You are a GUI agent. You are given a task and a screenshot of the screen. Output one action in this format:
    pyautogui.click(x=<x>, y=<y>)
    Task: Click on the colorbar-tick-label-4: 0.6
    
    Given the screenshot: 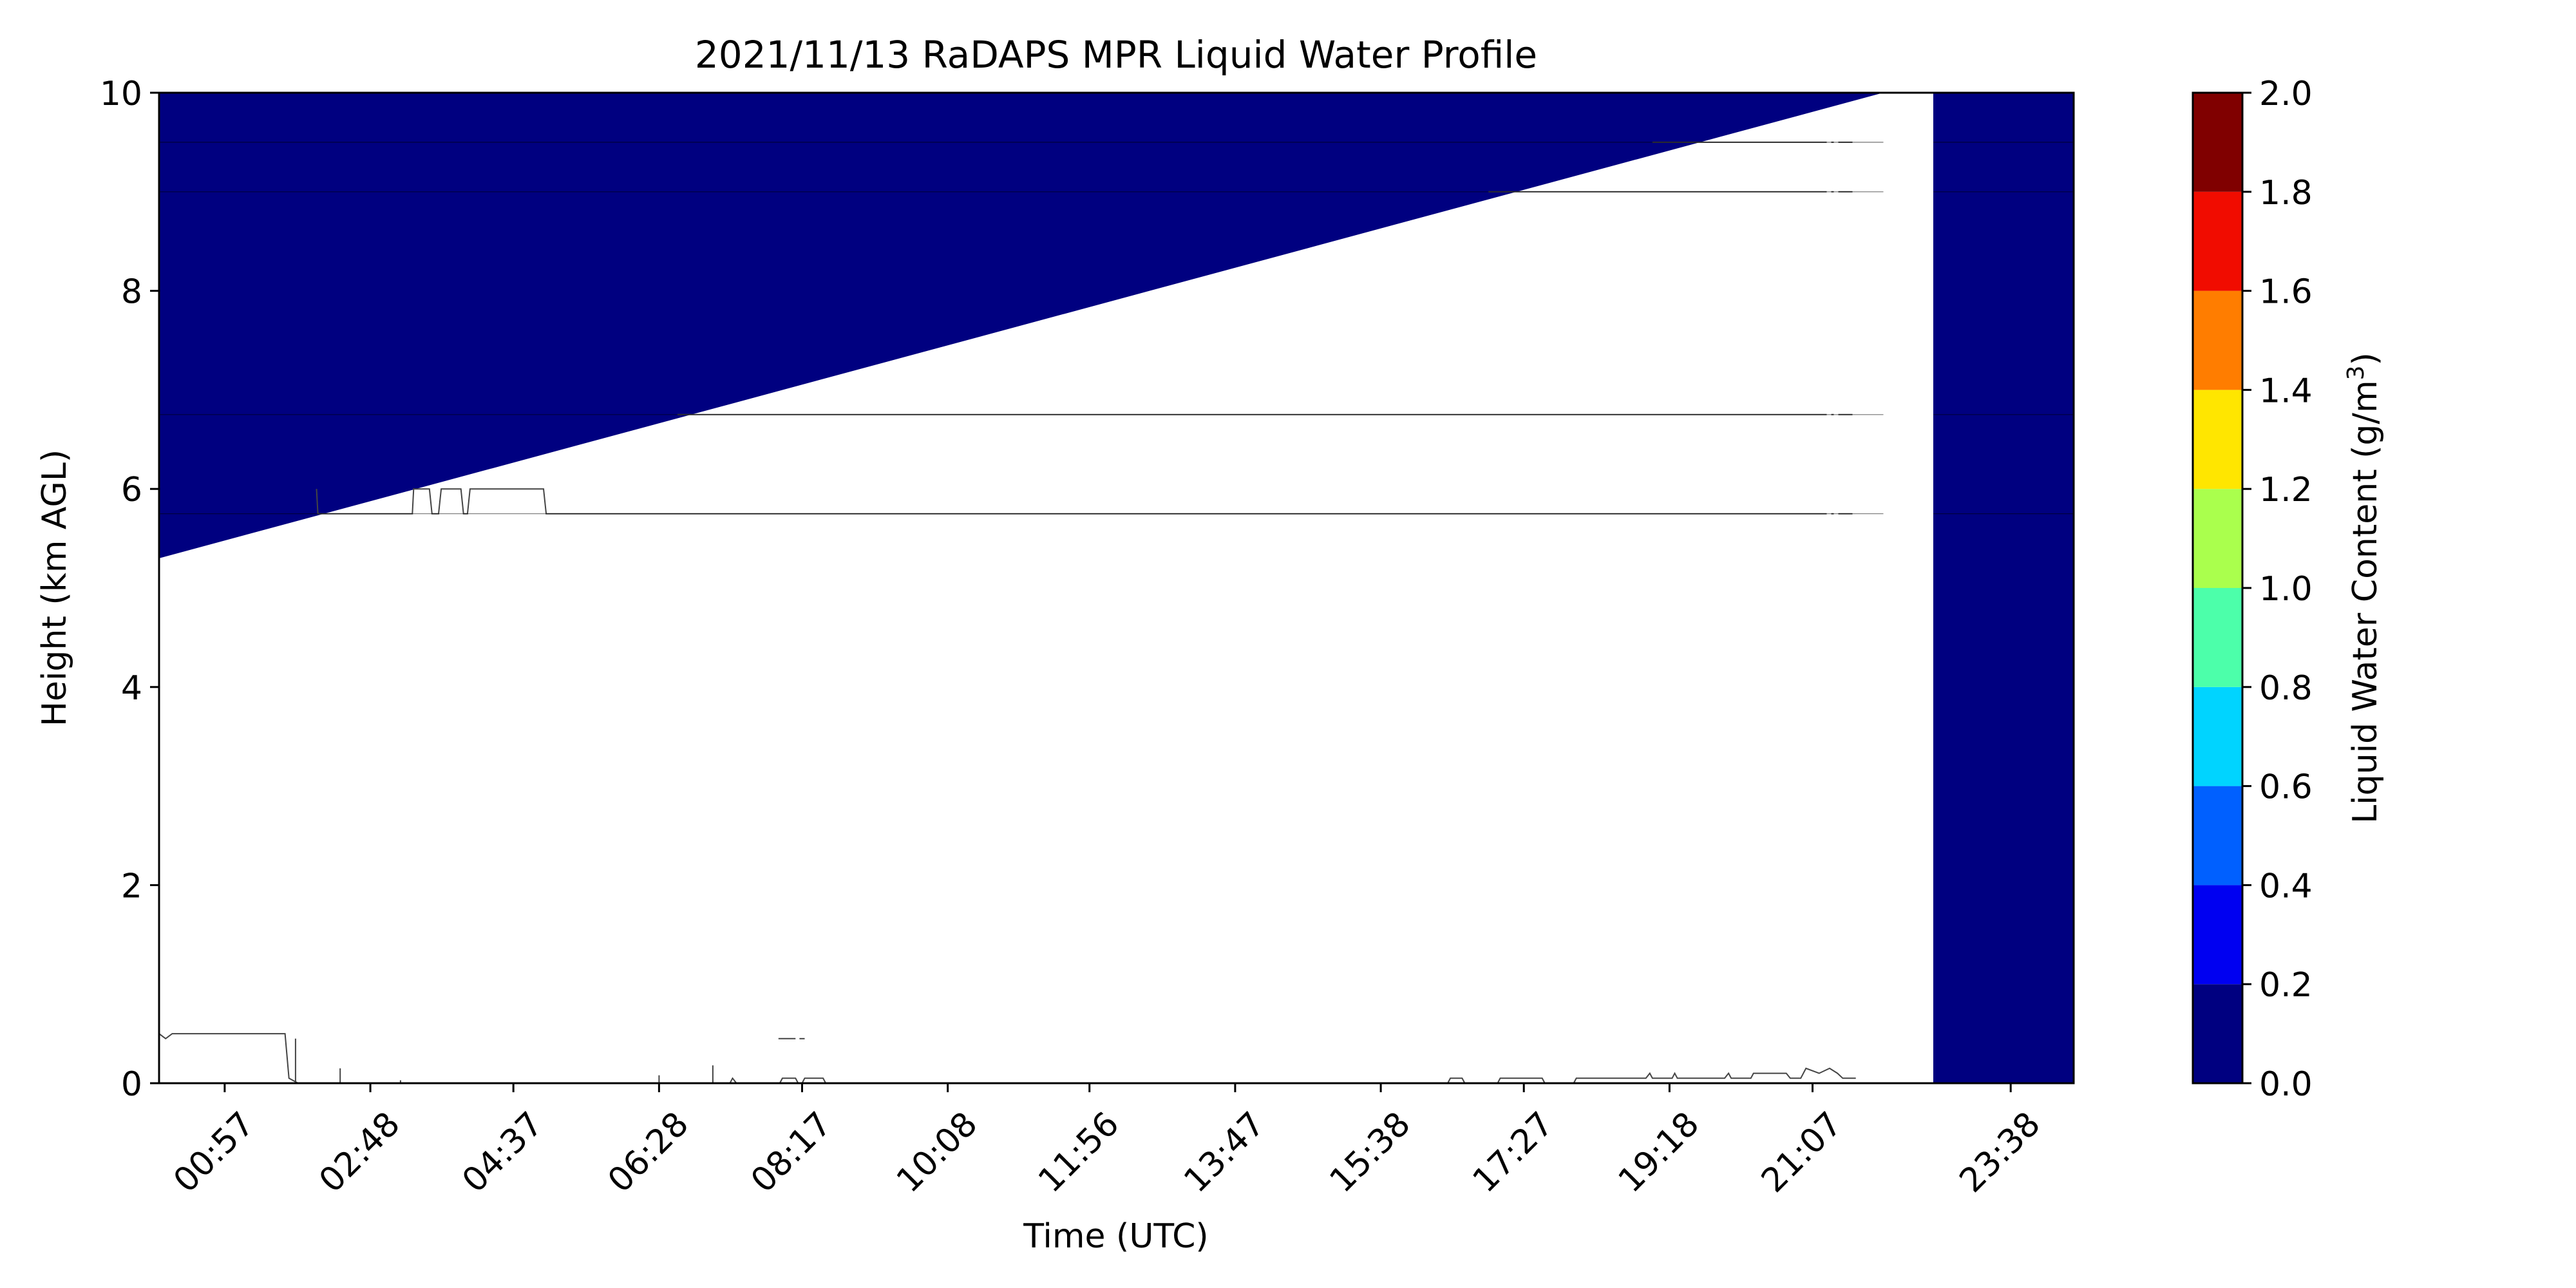 What is the action you would take?
    pyautogui.click(x=2286, y=787)
    